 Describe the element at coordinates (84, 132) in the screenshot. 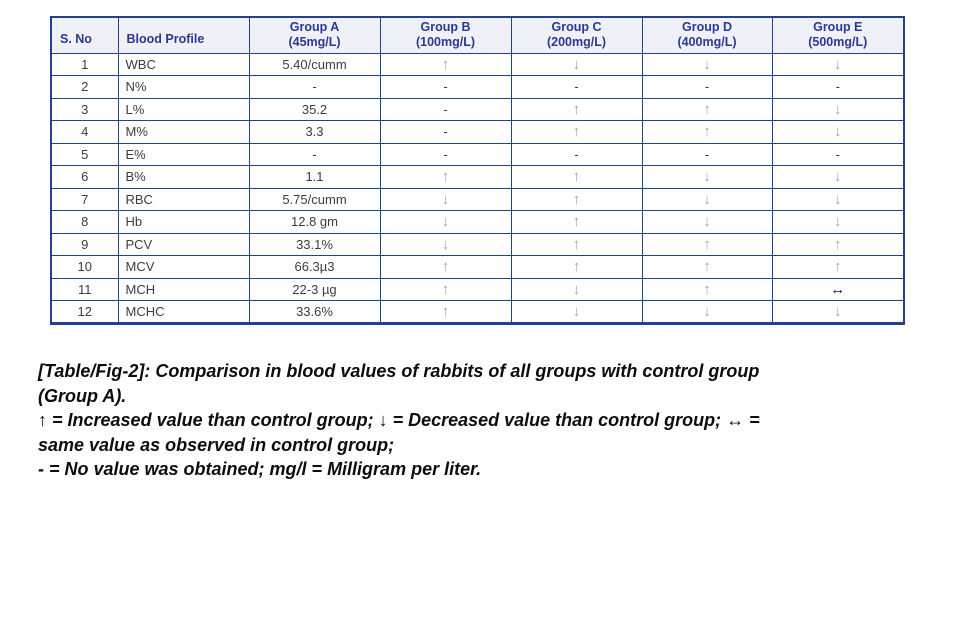

I see `cell-sno: 4` at that location.